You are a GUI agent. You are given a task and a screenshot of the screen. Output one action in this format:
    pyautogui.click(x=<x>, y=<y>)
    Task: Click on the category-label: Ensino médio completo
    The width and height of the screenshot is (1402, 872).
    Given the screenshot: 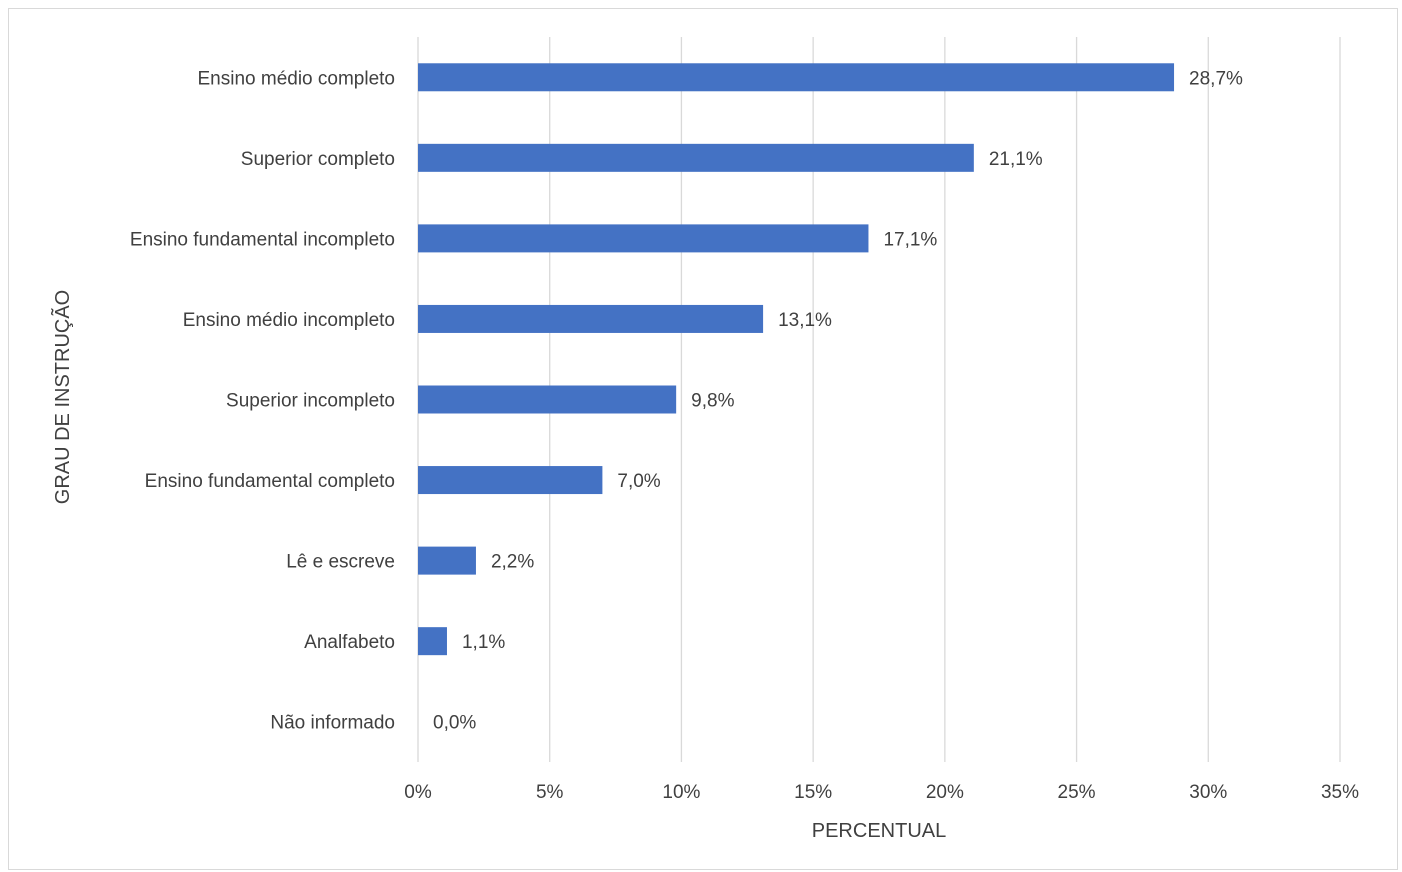 What is the action you would take?
    pyautogui.click(x=297, y=78)
    